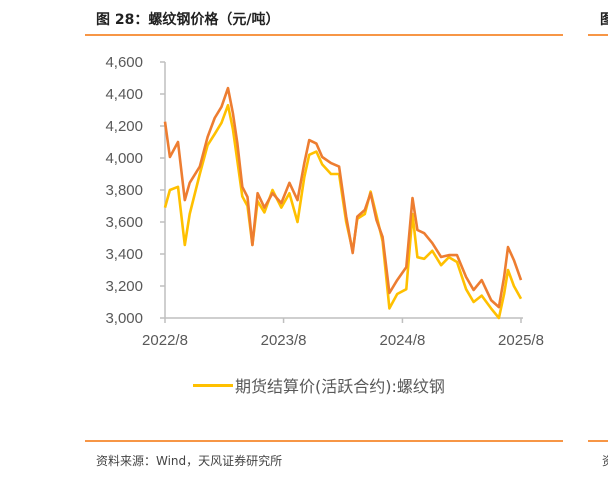  I want to click on y-tick-label: 4,600, so click(124, 62).